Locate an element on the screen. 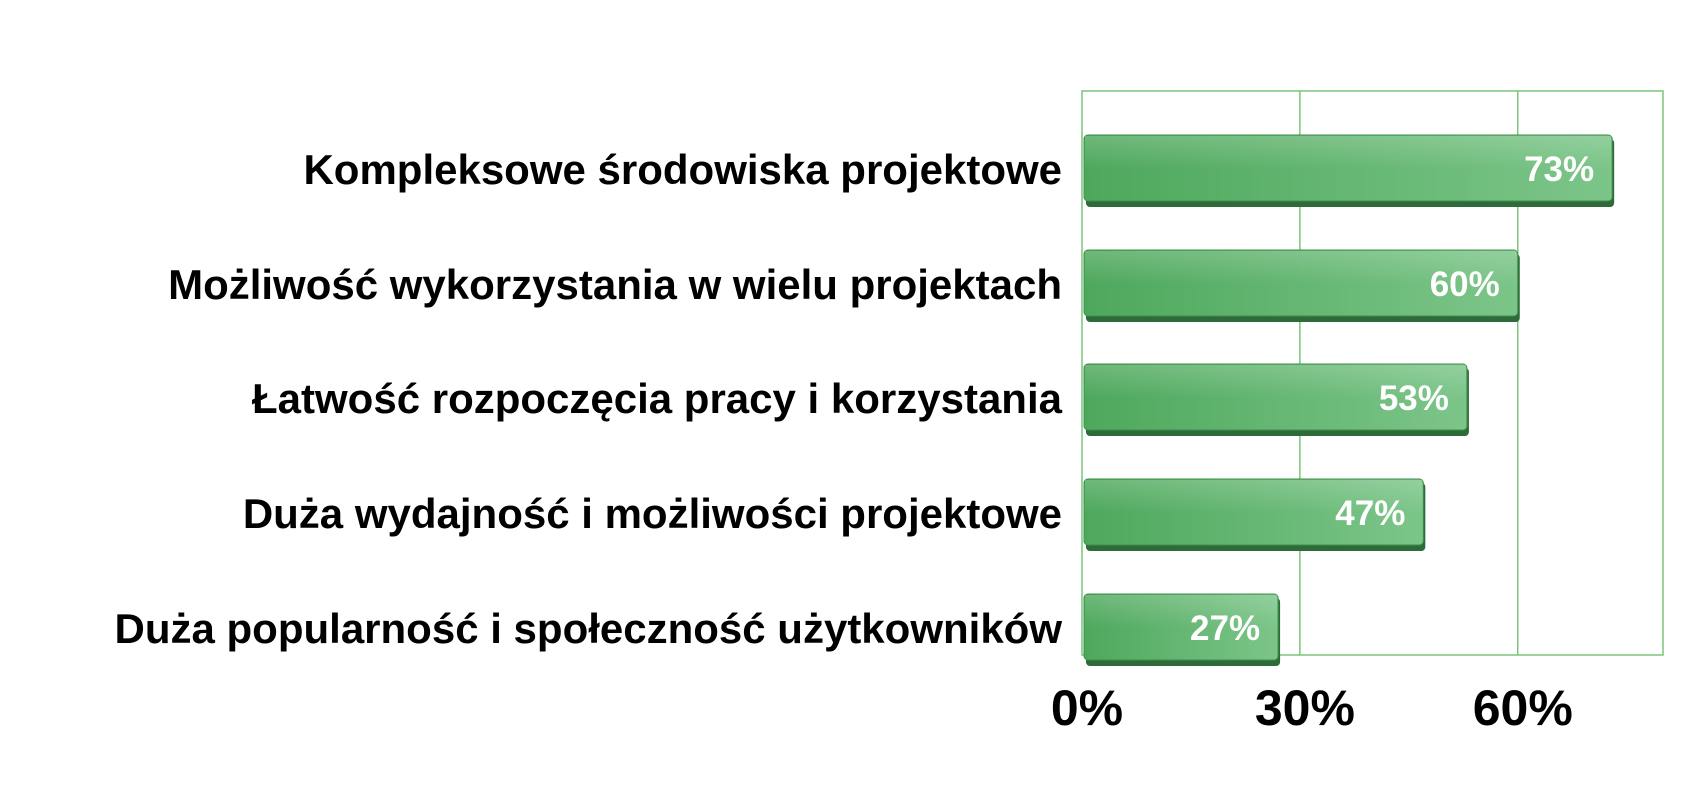  data-label: 27% is located at coordinates (1225, 628).